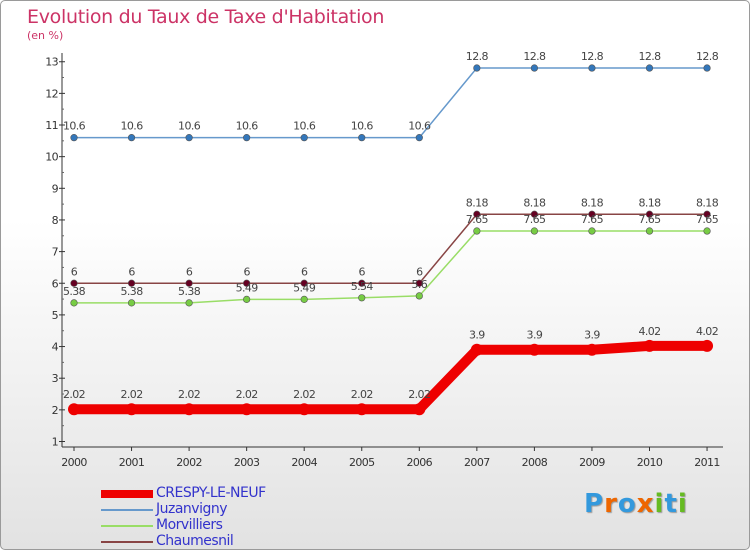  I want to click on legend-item: CRESPY-LE-NEUF, so click(221, 493).